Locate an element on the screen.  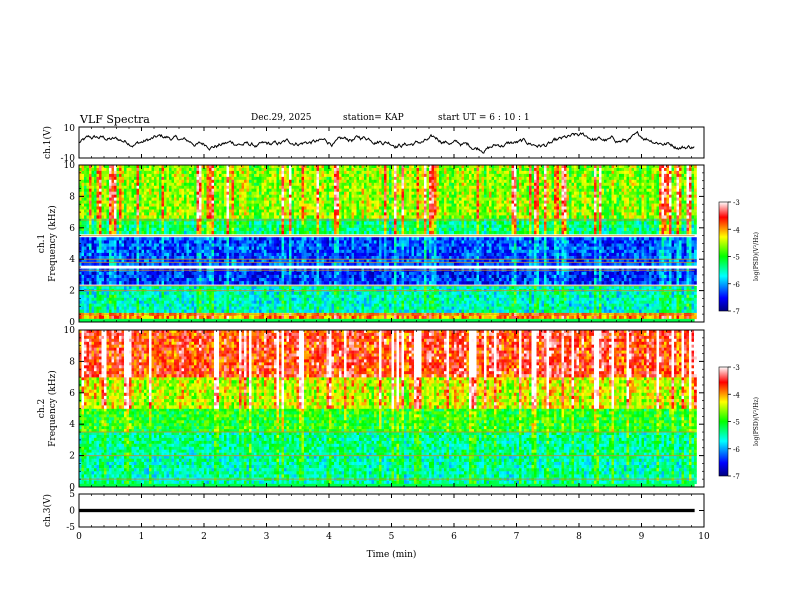
date-label: Dec.29, 2025 is located at coordinates (281, 118).